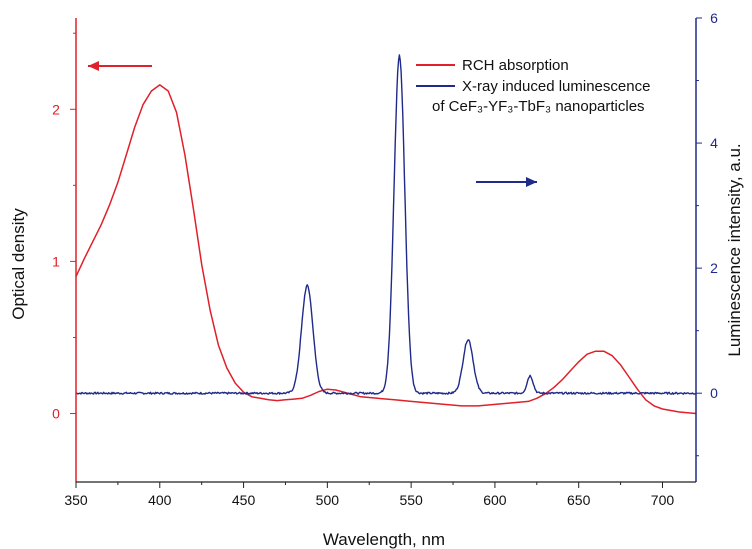 The image size is (752, 549). Describe the element at coordinates (663, 500) in the screenshot. I see `x-tick-label: 700` at that location.